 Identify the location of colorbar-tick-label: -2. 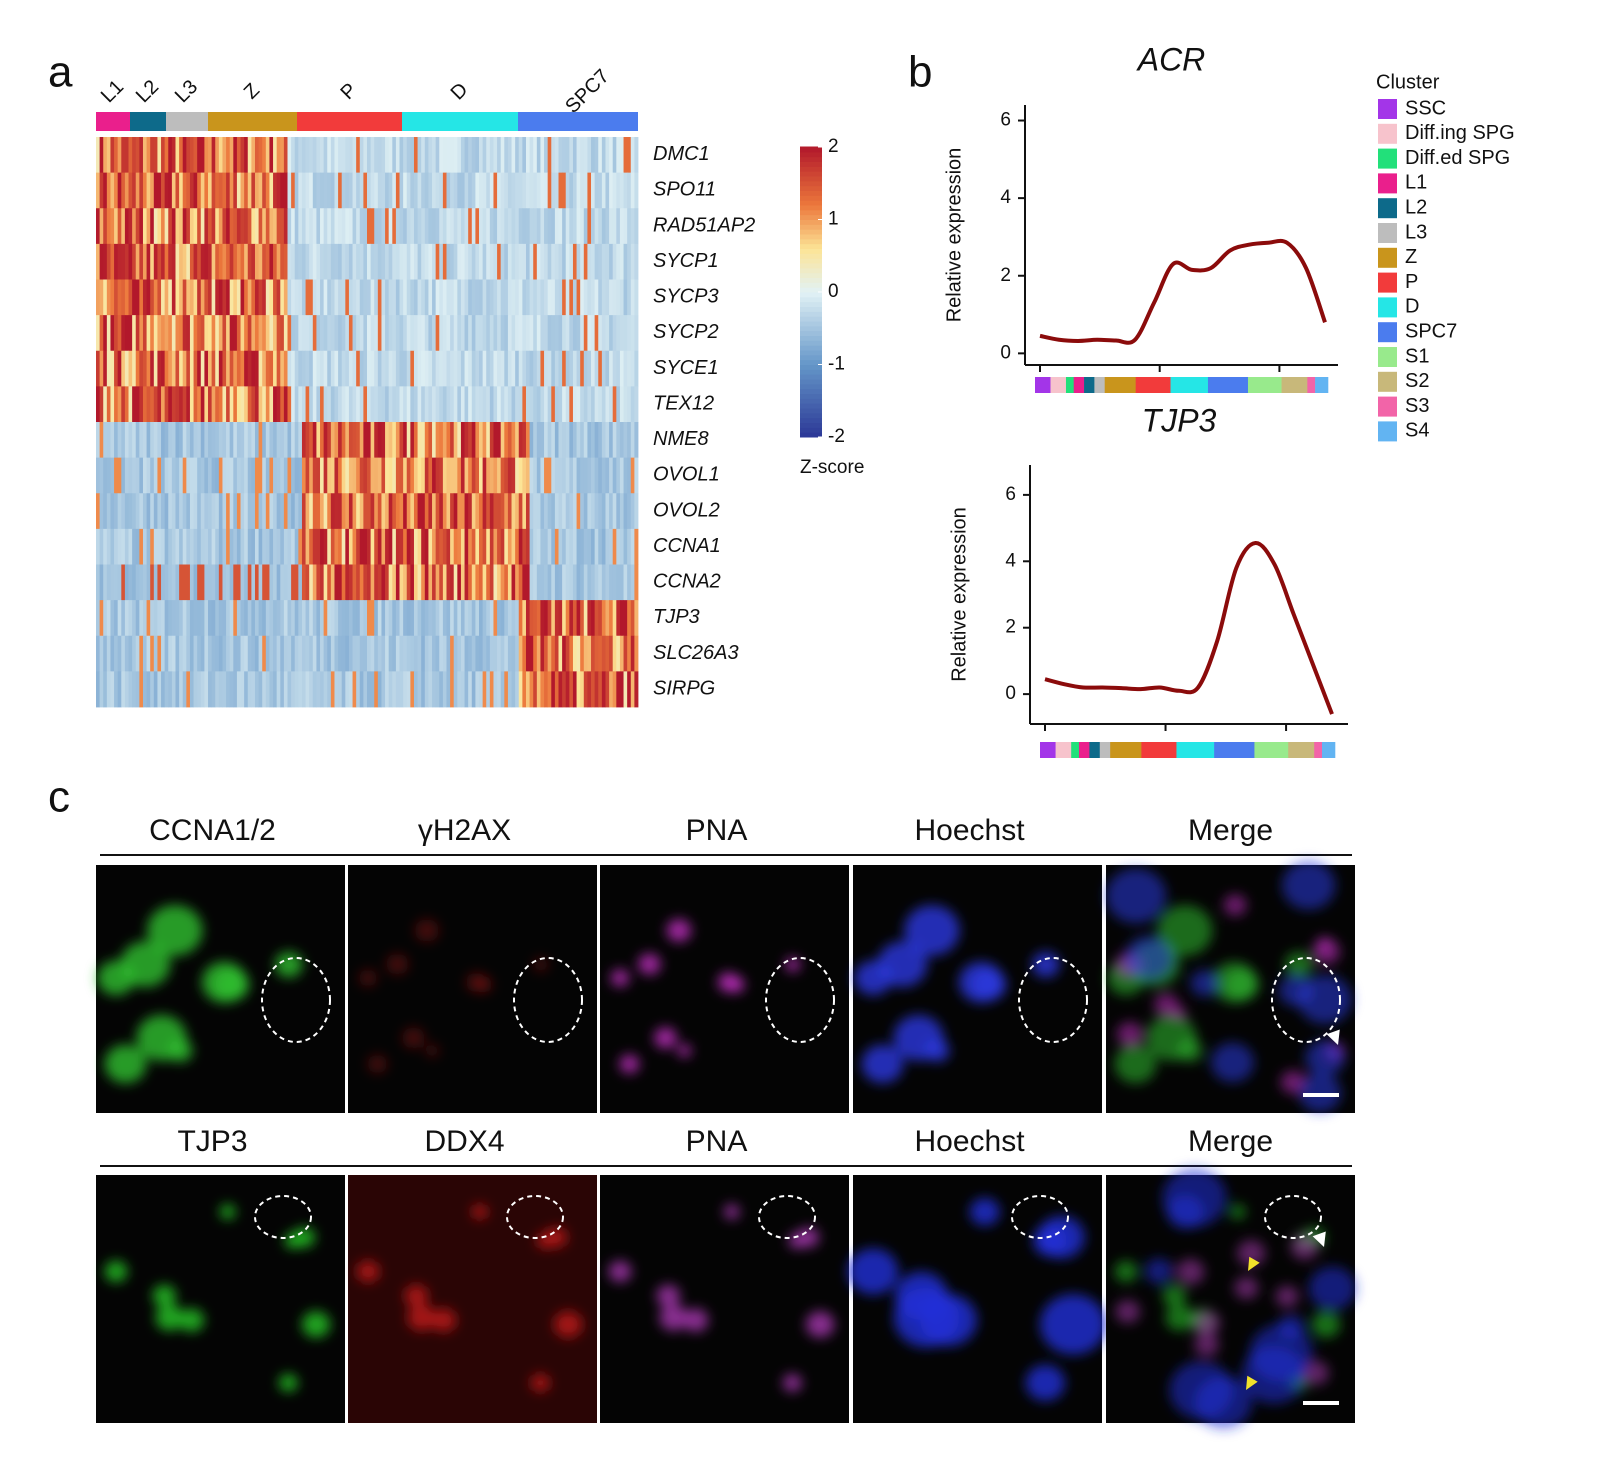
(836, 436).